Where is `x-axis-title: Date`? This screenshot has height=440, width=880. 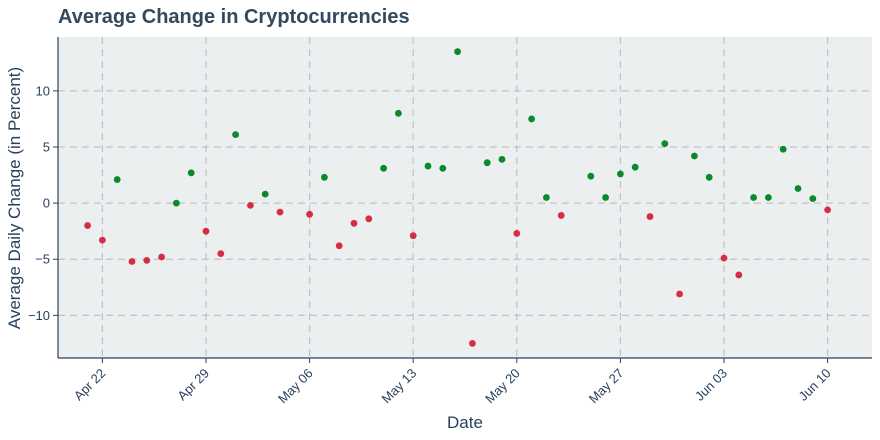
x-axis-title: Date is located at coordinates (465, 422).